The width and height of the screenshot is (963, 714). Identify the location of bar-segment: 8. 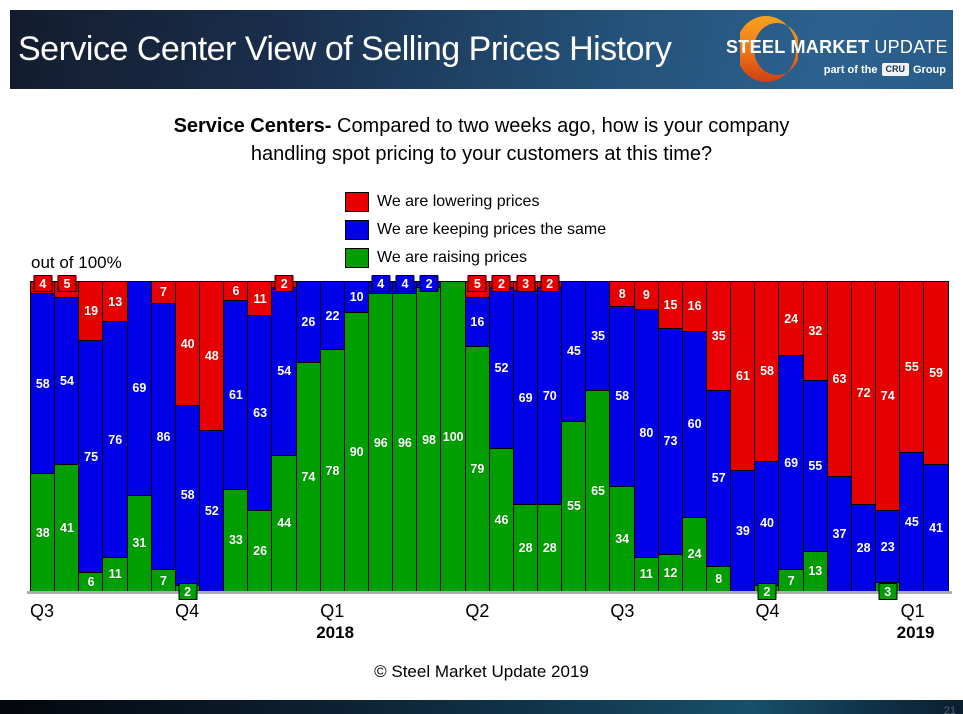
(718, 578).